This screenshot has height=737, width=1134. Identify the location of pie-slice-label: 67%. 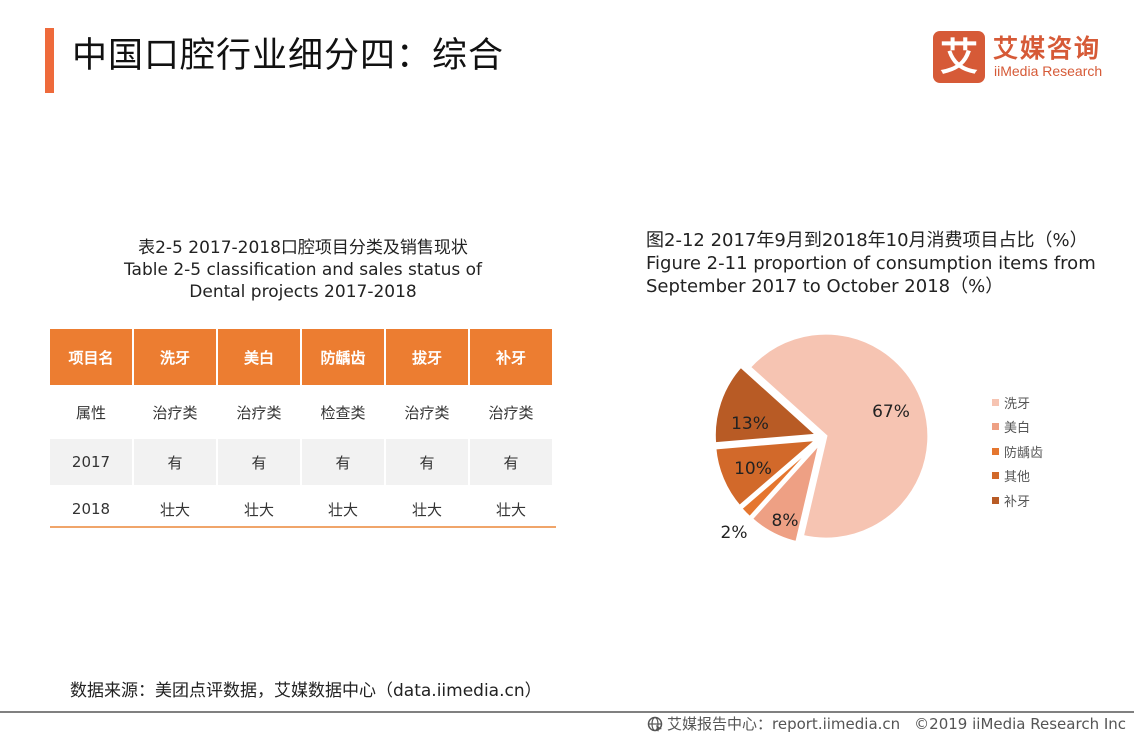
(891, 412).